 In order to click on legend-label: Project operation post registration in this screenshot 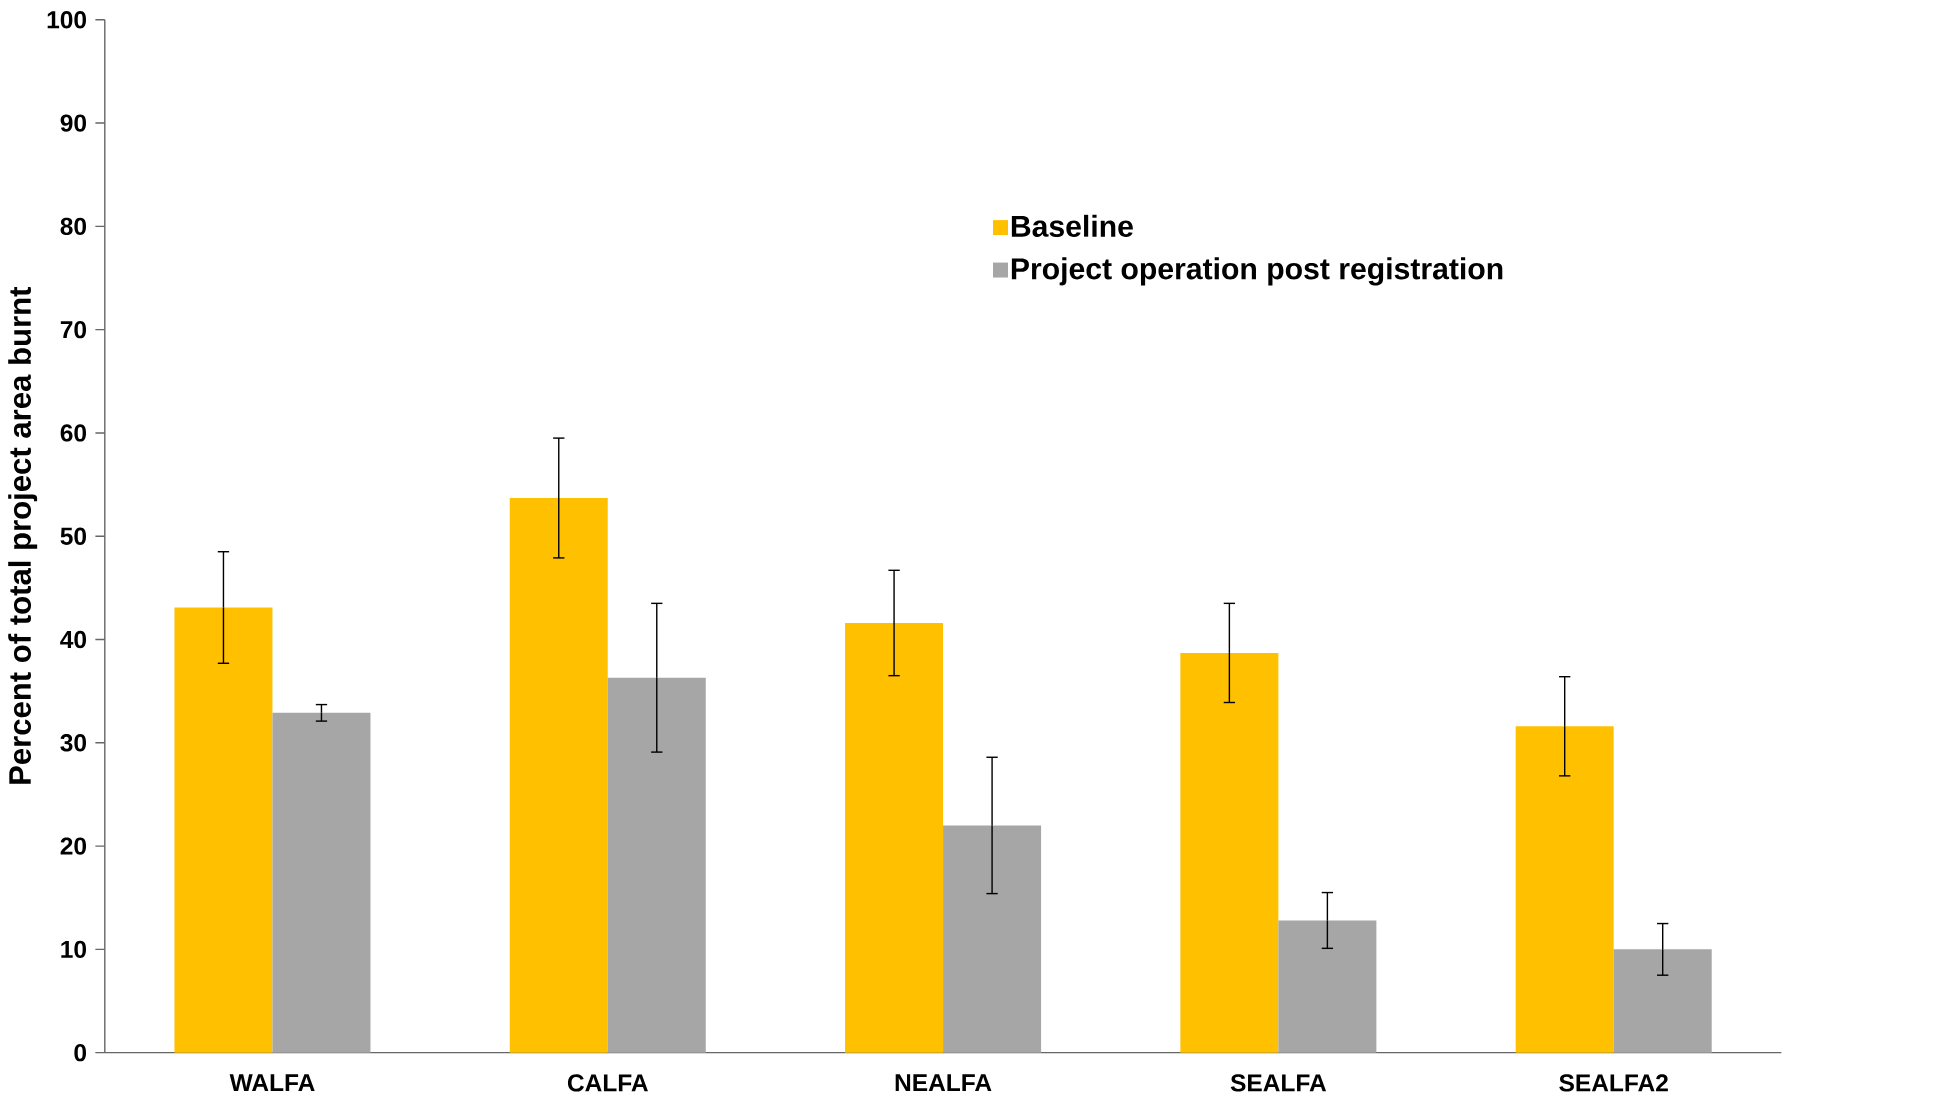, I will do `click(1257, 271)`.